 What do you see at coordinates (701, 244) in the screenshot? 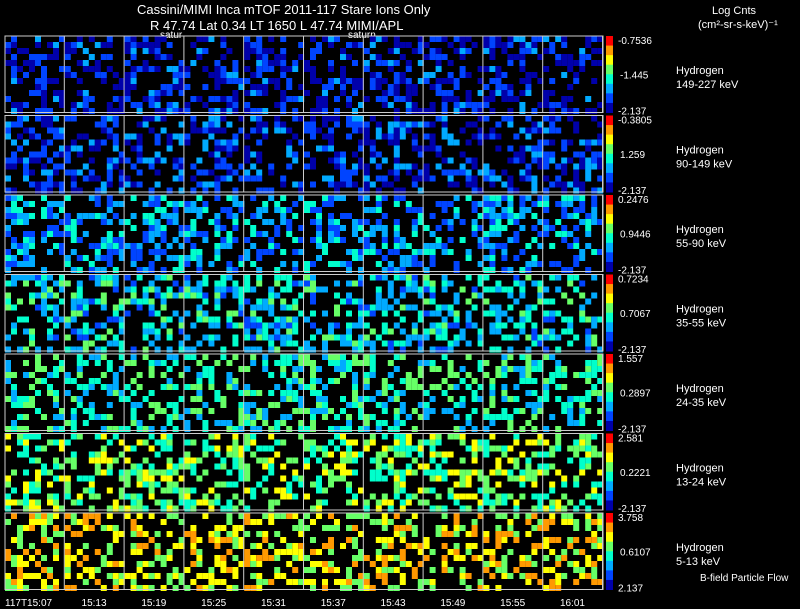
I see `energy-label: 55-90 keV` at bounding box center [701, 244].